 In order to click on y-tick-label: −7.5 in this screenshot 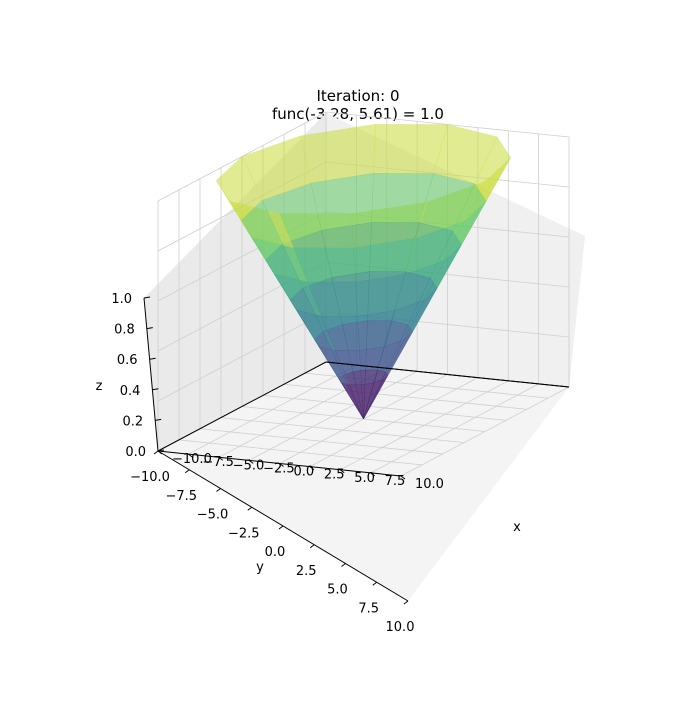, I will do `click(181, 496)`.